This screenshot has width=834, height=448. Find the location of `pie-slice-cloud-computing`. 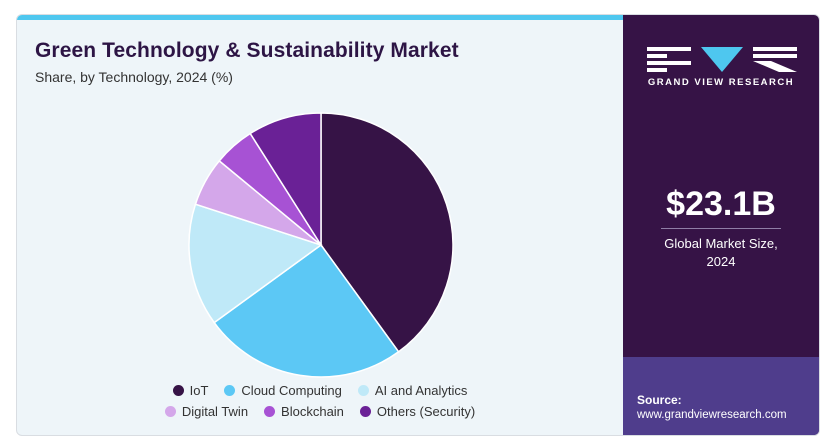

pie-slice-cloud-computing is located at coordinates (306, 310).